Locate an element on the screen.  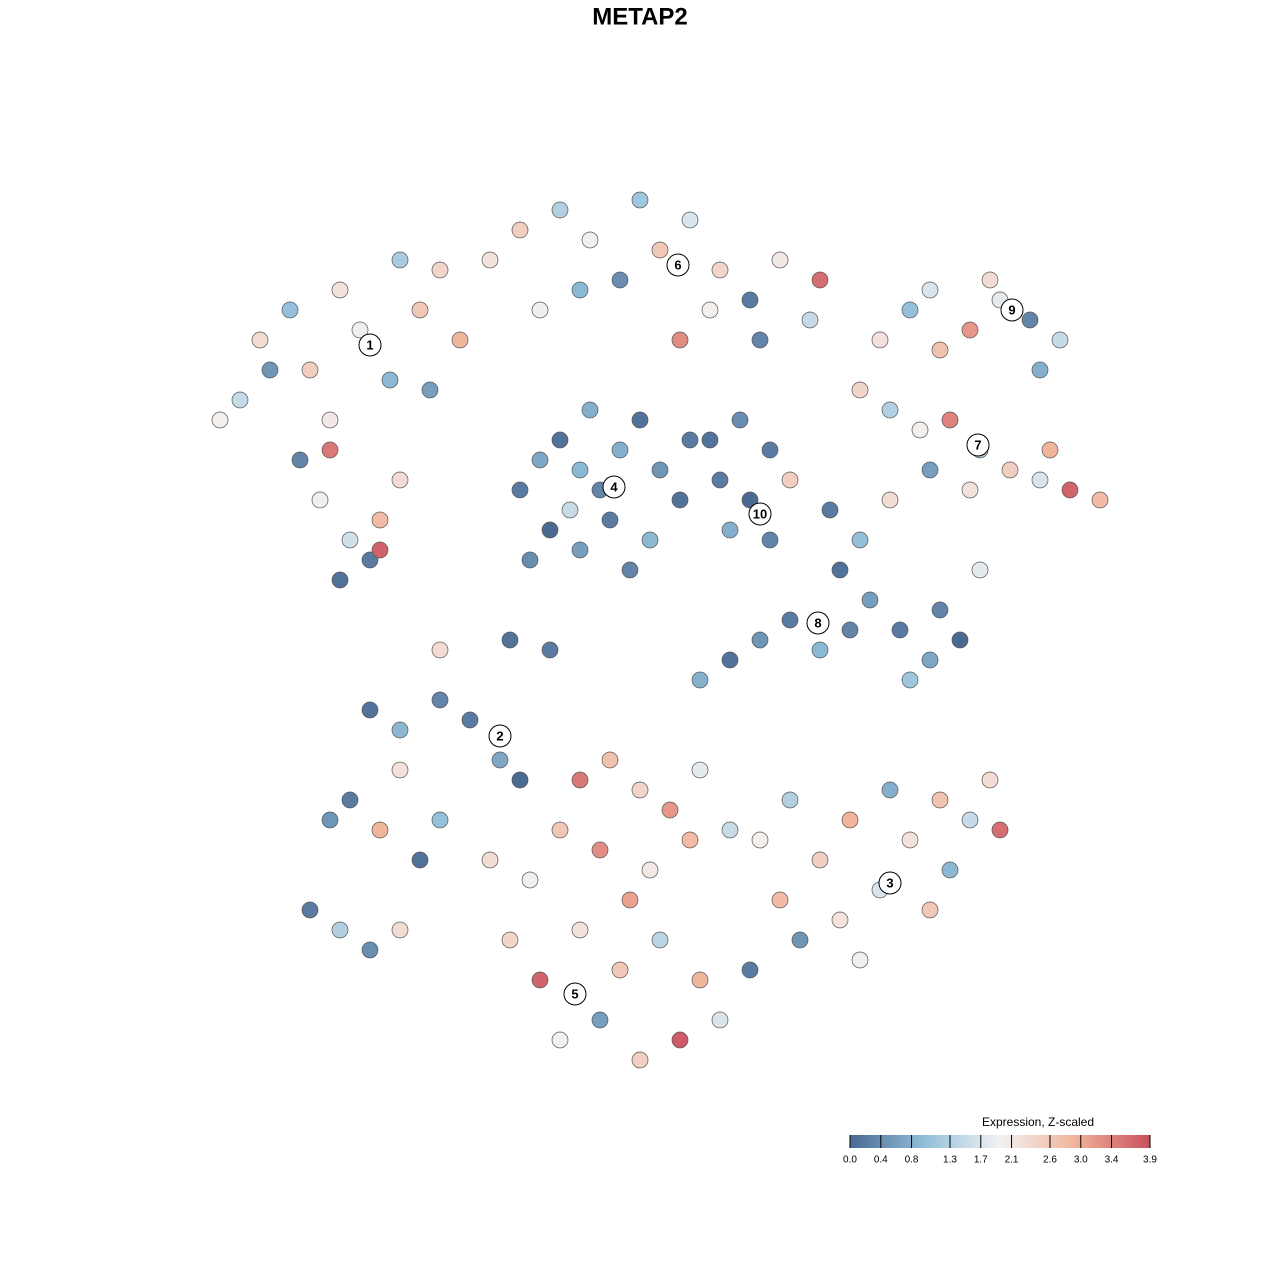
colorbar-tick-label: 1.3 is located at coordinates (950, 1160).